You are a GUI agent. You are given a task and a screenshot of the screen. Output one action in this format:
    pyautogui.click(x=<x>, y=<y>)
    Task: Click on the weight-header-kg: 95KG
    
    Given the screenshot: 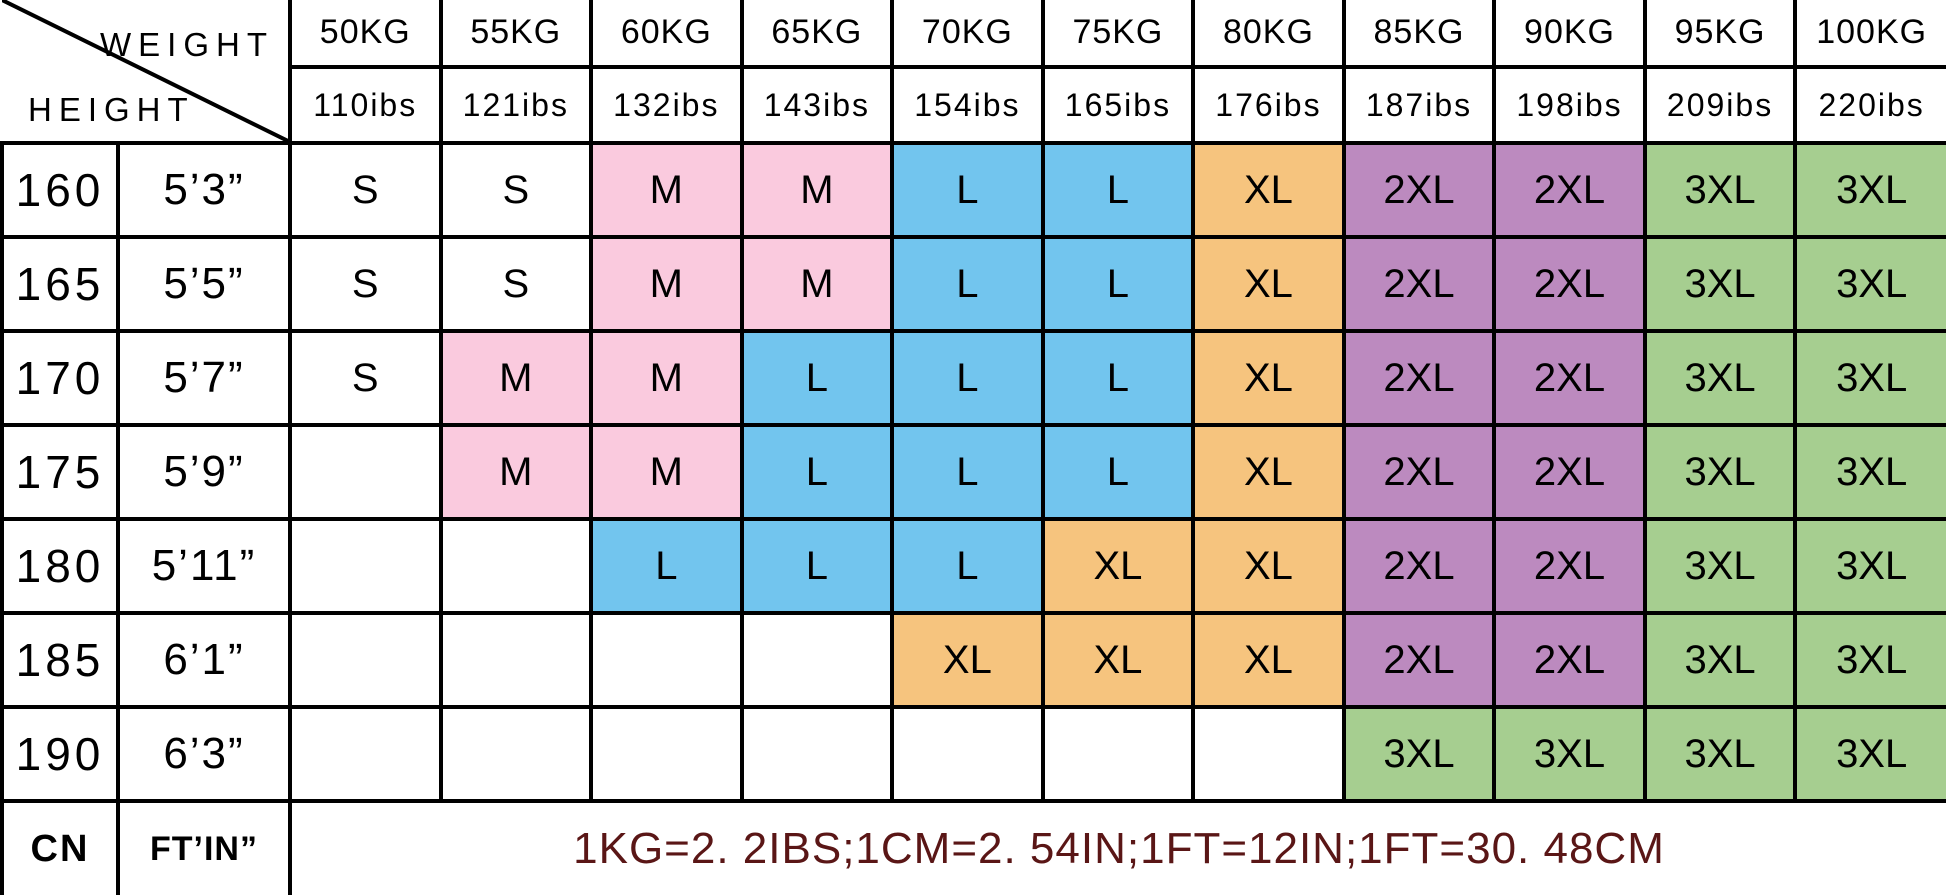 What is the action you would take?
    pyautogui.click(x=1720, y=34)
    